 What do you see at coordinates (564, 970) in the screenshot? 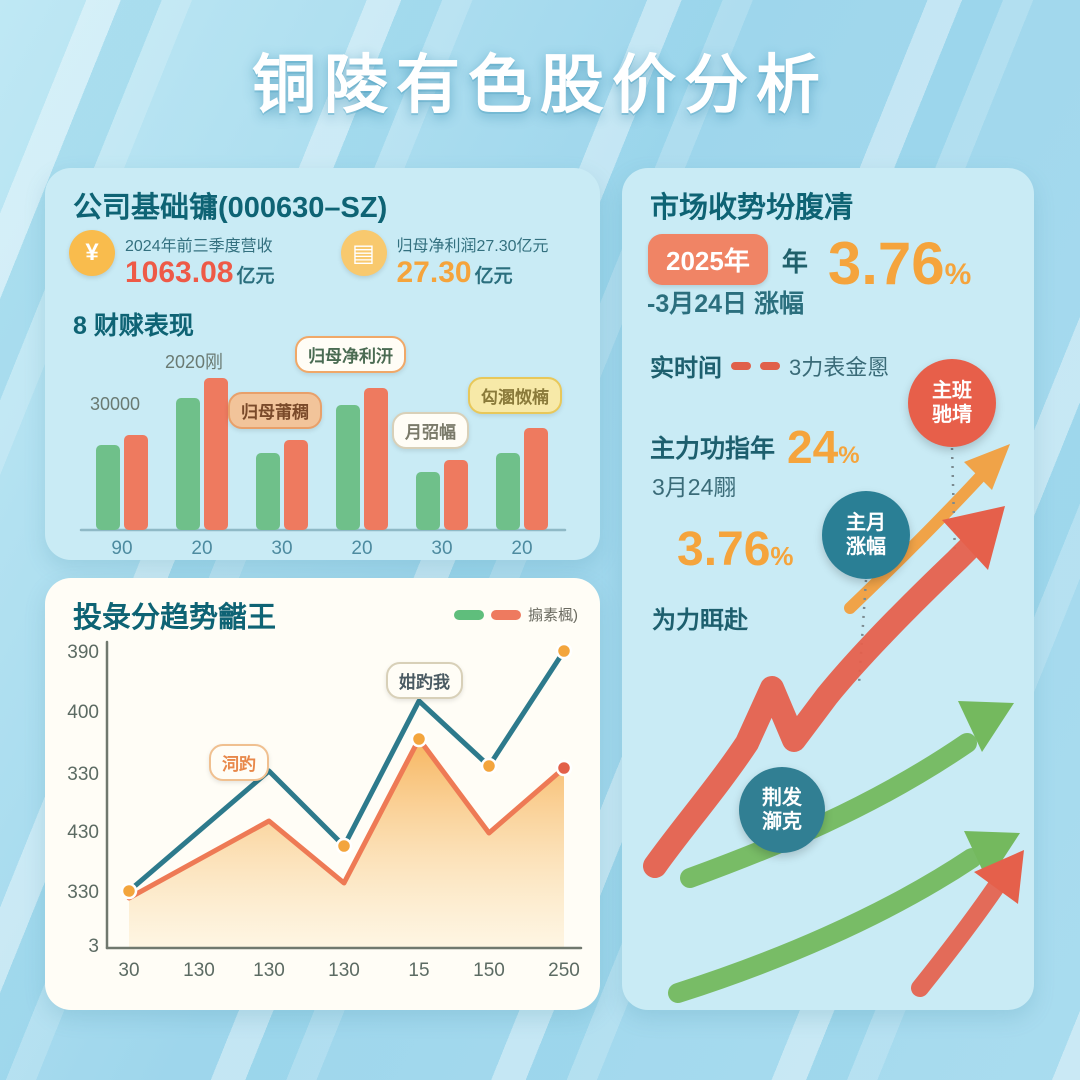
I see `svg-text: 250` at bounding box center [564, 970].